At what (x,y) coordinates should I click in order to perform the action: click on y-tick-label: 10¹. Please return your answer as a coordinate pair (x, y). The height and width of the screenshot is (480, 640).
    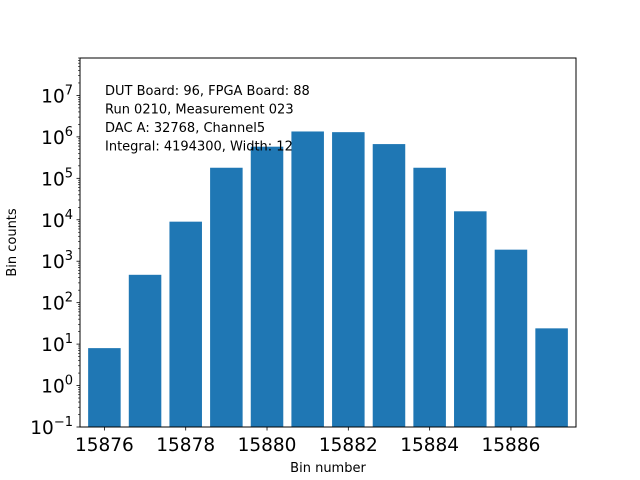
    Looking at the image, I should click on (57, 344).